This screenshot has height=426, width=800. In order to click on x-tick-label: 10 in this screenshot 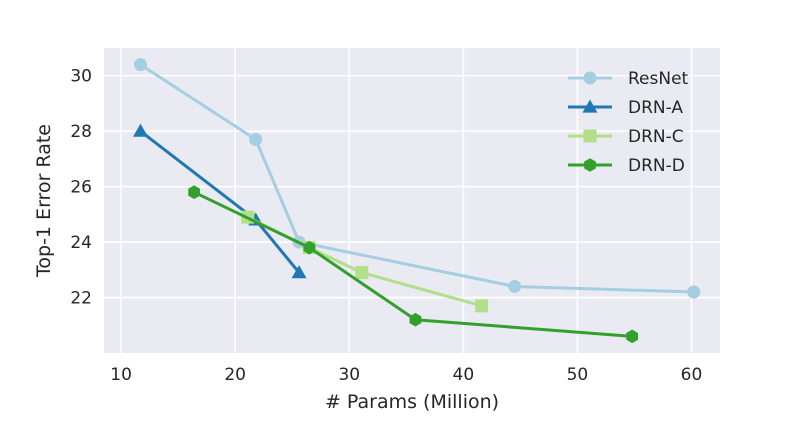, I will do `click(121, 375)`.